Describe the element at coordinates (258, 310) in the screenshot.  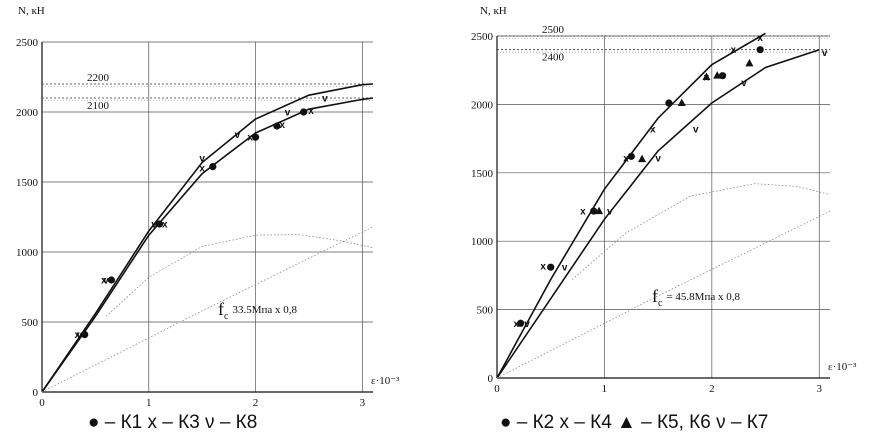
I see `concrete-strength-annotation: fc33.5Мпа х 0,8` at that location.